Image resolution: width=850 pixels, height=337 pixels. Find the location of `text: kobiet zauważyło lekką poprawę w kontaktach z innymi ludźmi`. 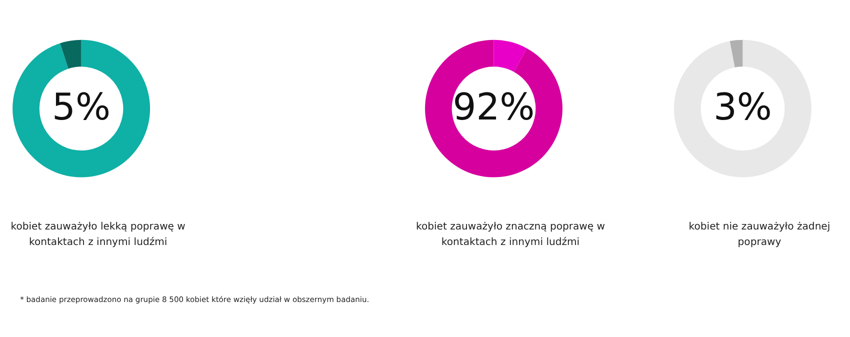

text: kobiet zauważyło lekką poprawę w kontaktach z innymi ludźmi is located at coordinates (98, 234).